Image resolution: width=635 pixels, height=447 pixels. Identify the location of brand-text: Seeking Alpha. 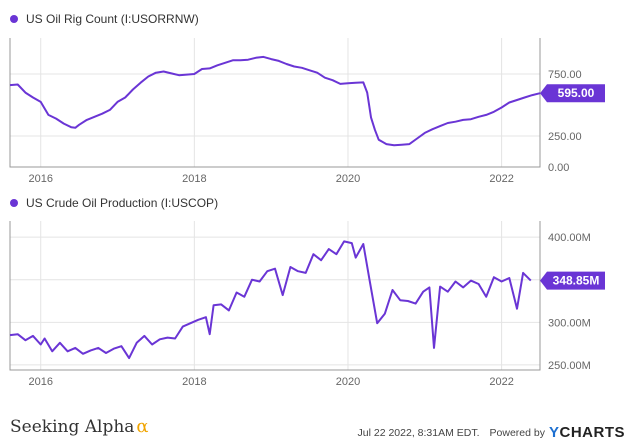
(72, 427).